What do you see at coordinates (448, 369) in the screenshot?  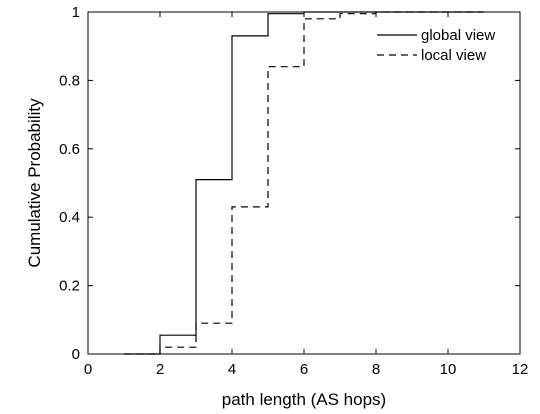 I see `x-tick-label: 10` at bounding box center [448, 369].